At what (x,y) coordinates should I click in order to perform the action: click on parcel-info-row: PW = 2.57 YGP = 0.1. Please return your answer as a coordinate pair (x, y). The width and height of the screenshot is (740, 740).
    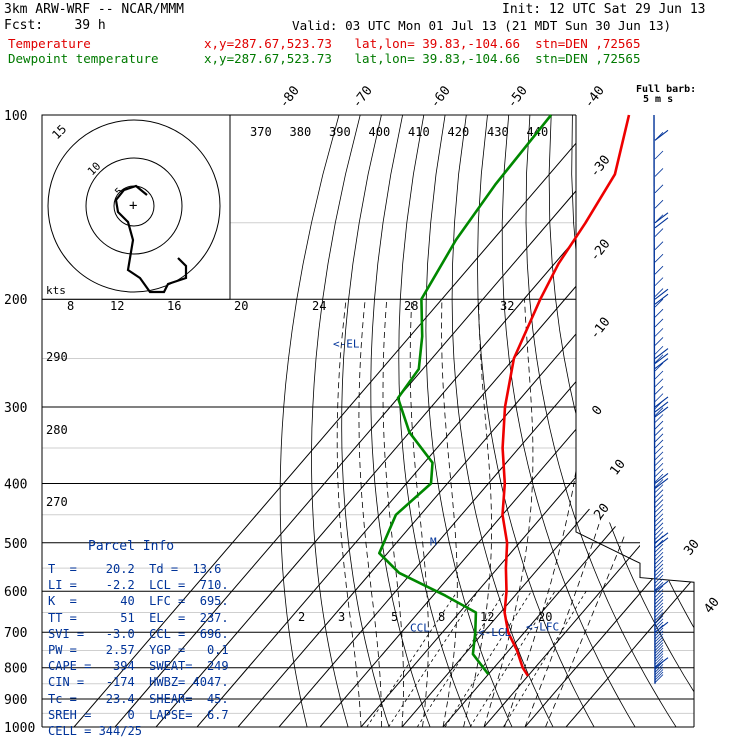
    Looking at the image, I should click on (138, 650).